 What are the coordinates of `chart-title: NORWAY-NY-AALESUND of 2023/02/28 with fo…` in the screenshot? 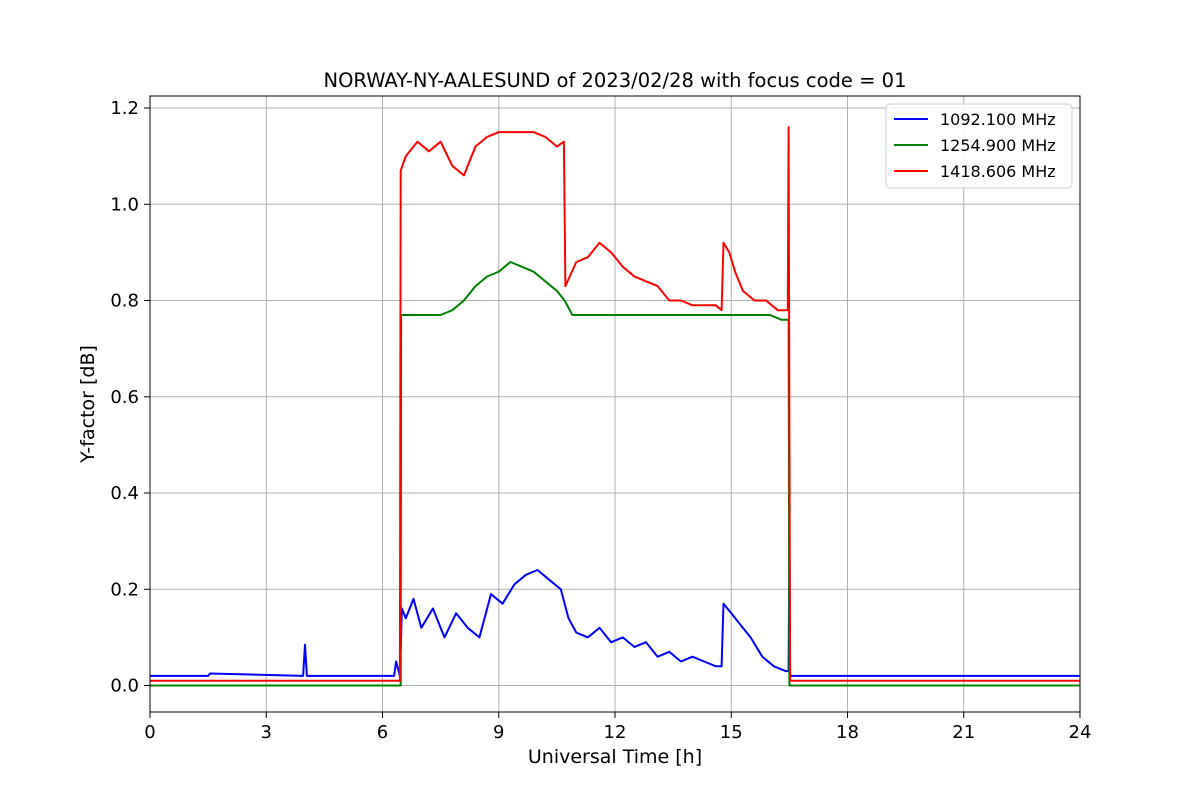 It's located at (615, 80).